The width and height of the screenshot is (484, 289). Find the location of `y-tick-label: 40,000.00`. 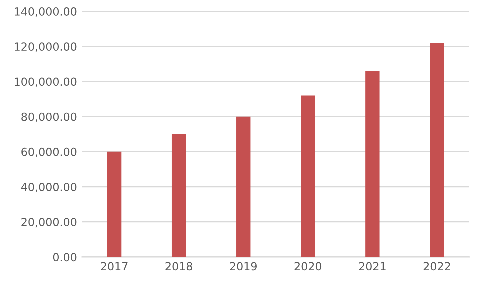

y-tick-label: 40,000.00 is located at coordinates (49, 188).